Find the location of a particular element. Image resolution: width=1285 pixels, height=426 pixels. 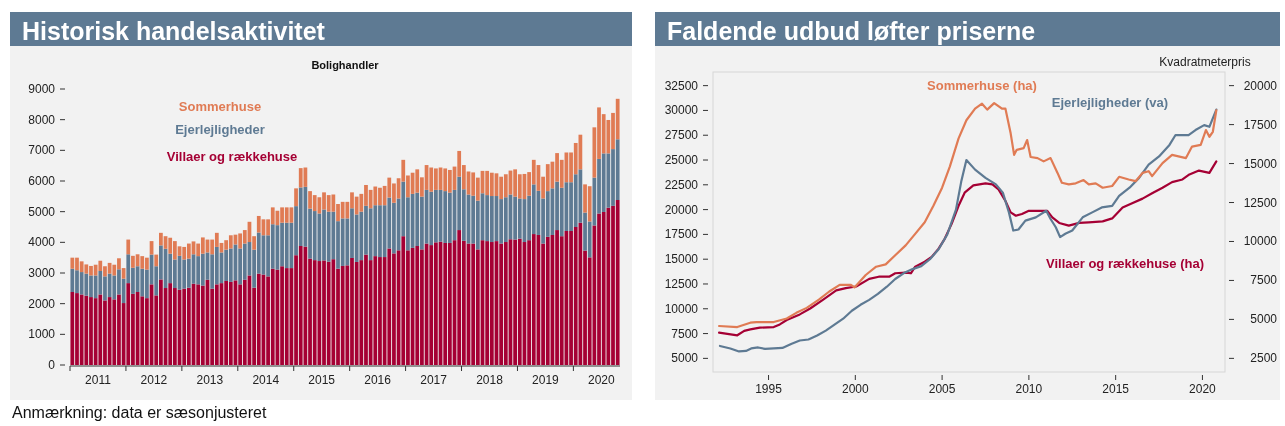

x-tick-label: 2012 is located at coordinates (154, 380).